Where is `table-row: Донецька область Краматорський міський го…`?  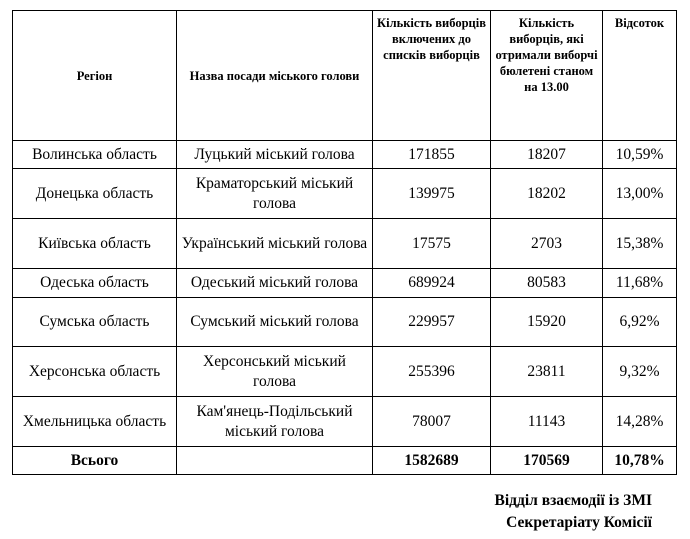 table-row: Донецька область Краматорський міський го… is located at coordinates (344, 193).